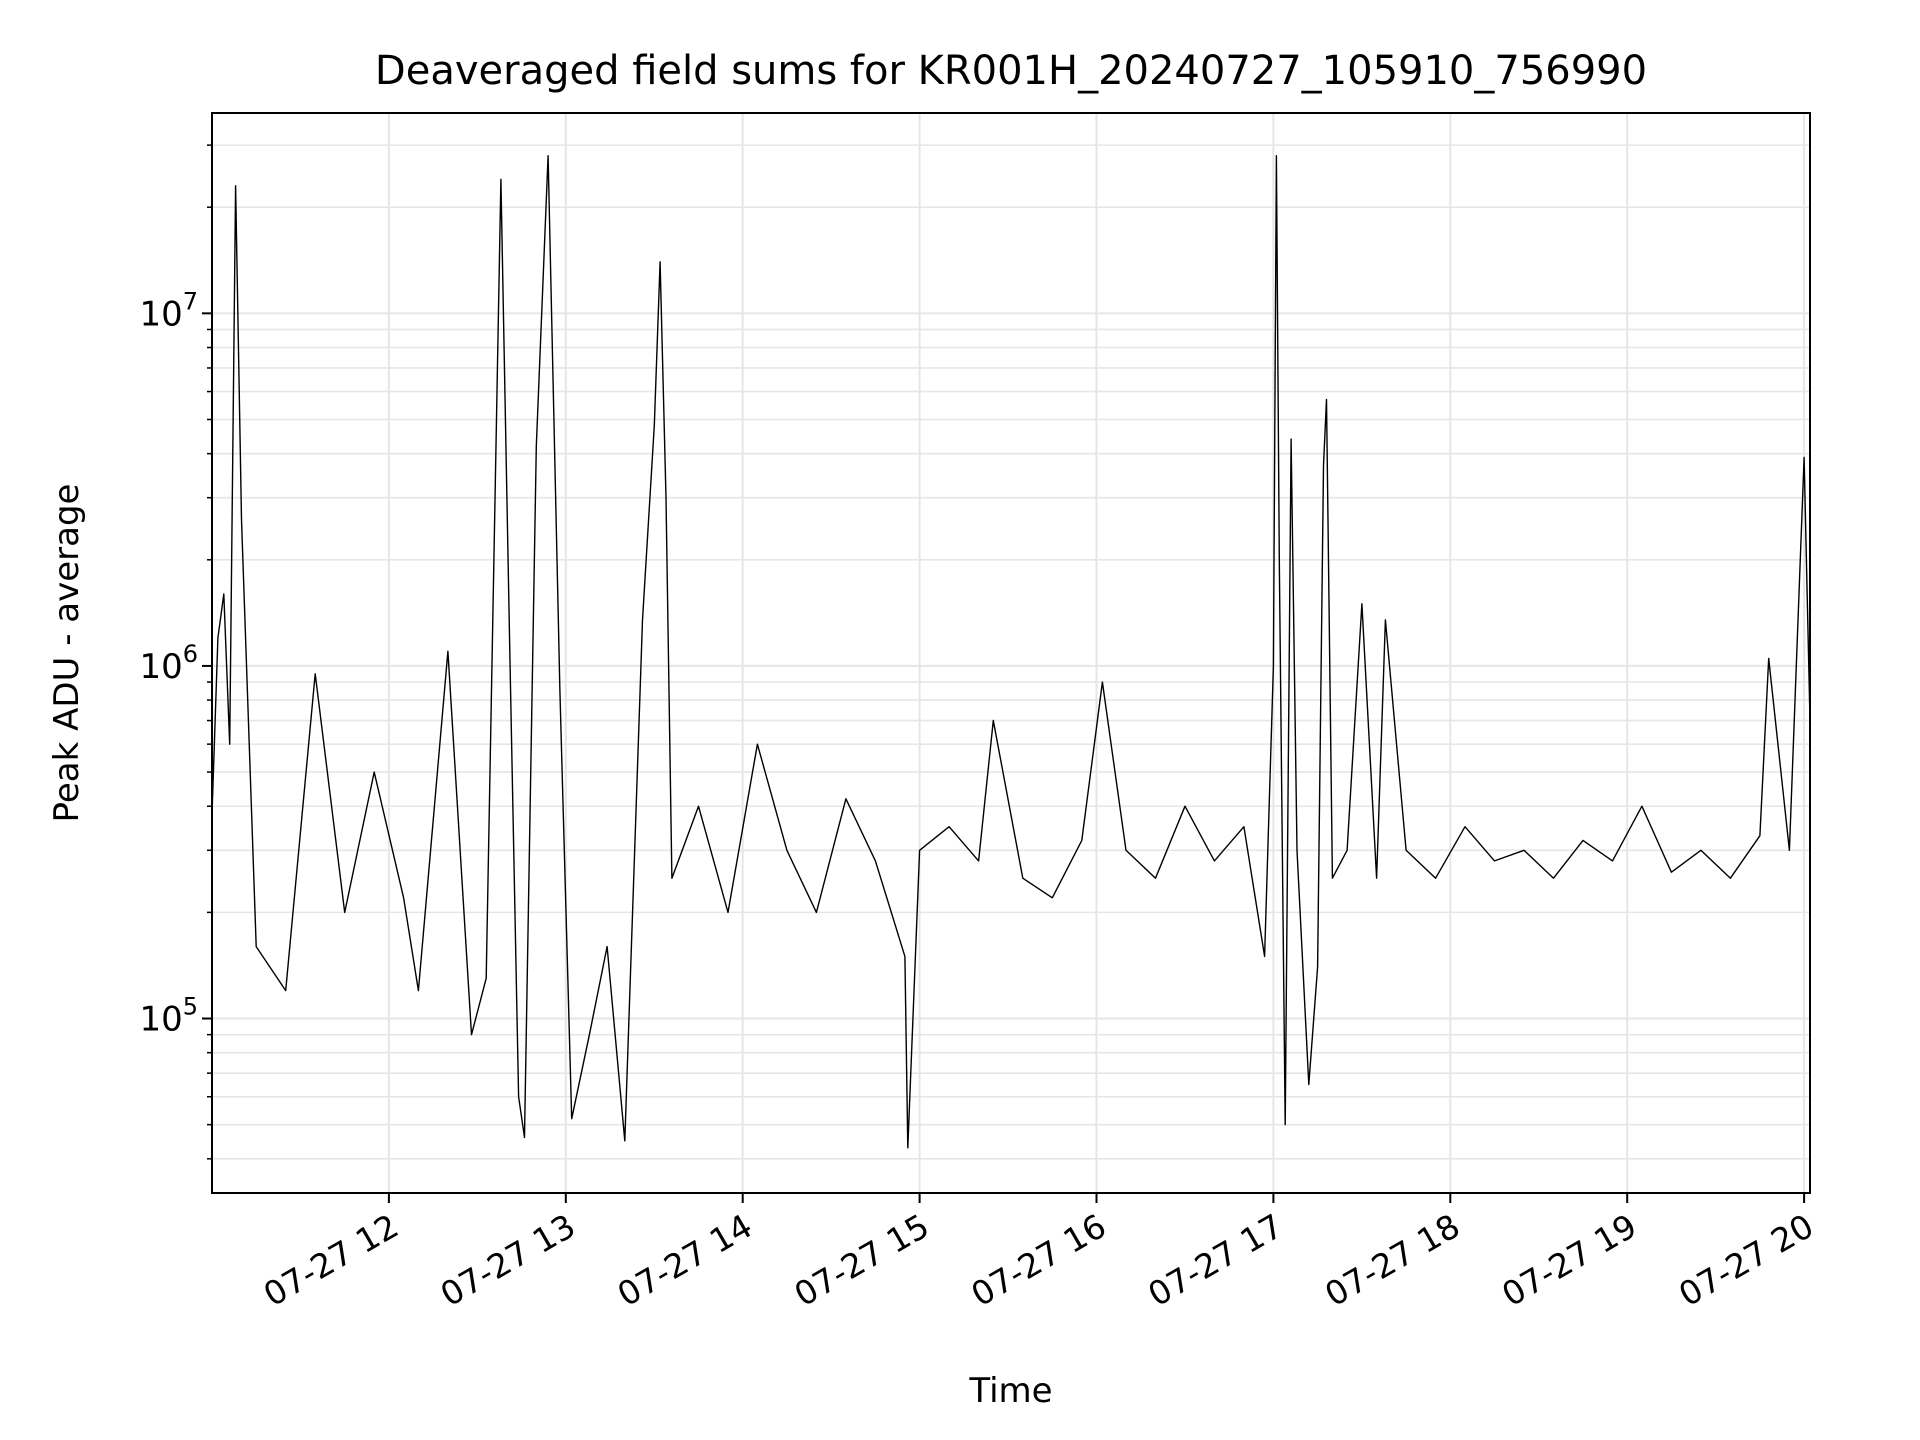  Describe the element at coordinates (1569, 1260) in the screenshot. I see `x-tick-label: 07-27 19` at that location.